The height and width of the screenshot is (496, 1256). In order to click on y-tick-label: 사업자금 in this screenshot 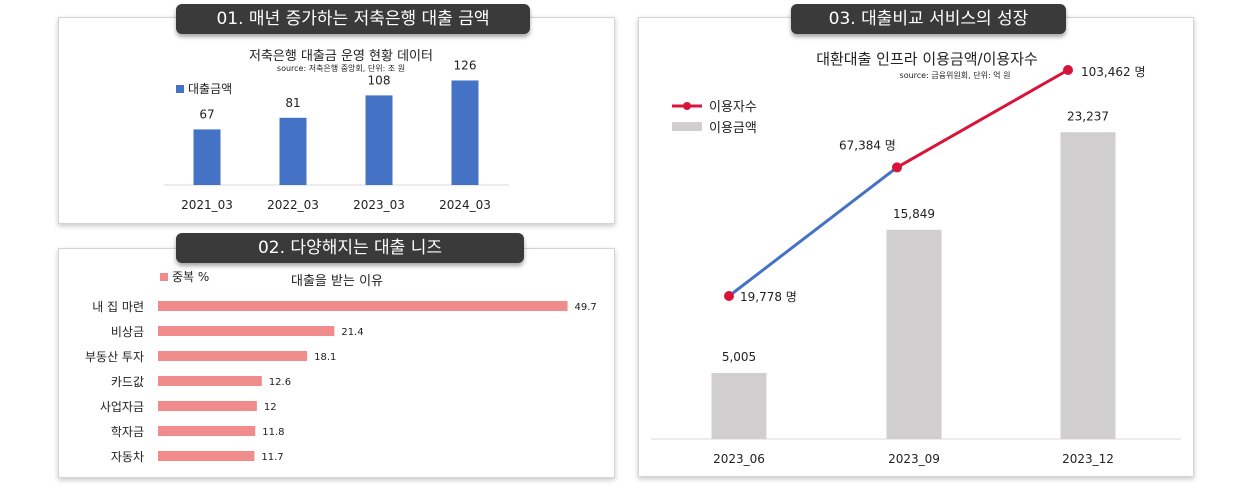, I will do `click(122, 407)`.